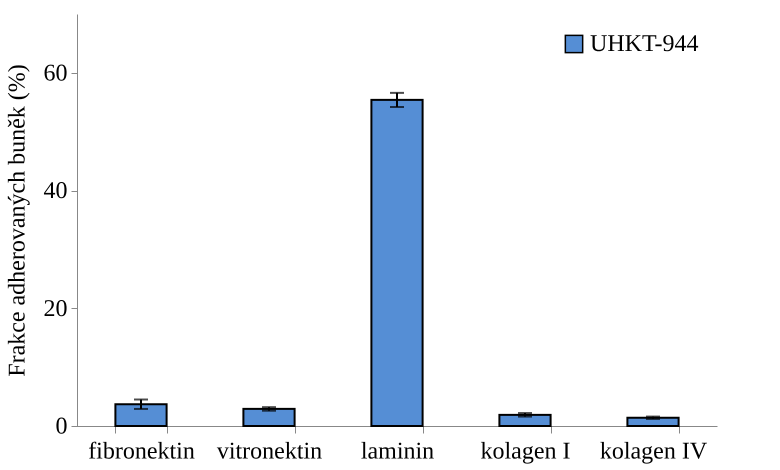 Image resolution: width=780 pixels, height=470 pixels. Describe the element at coordinates (269, 451) in the screenshot. I see `x-tick-label: vitronektin` at that location.